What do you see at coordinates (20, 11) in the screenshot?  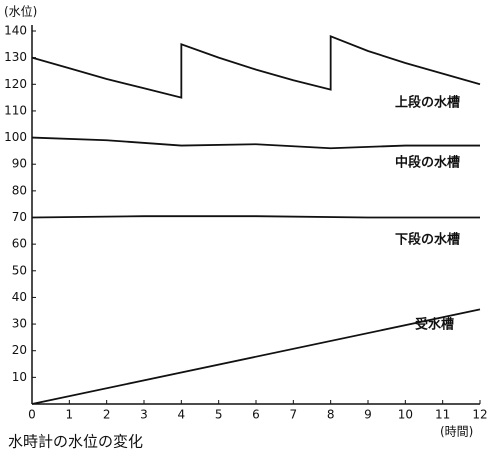 I see `y-axis-label: (水位)` at bounding box center [20, 11].